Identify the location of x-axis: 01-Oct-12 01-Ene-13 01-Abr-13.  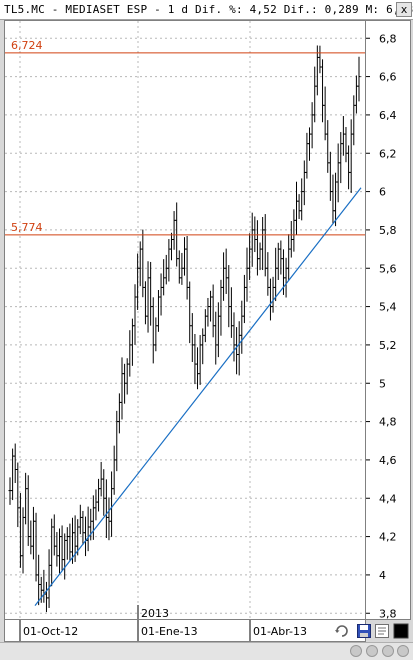
(185, 631).